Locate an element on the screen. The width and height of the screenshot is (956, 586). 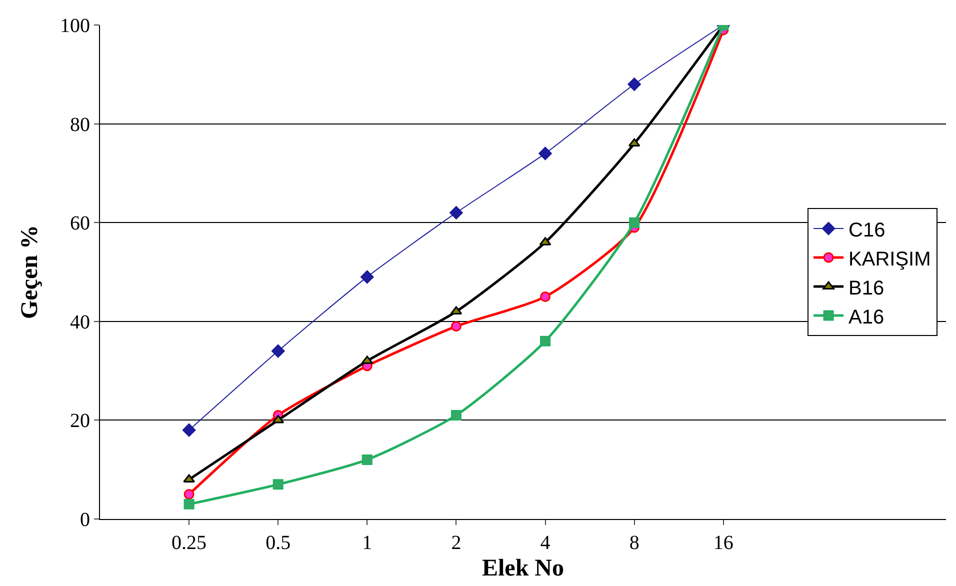
x-tick-label: 1 is located at coordinates (367, 543).